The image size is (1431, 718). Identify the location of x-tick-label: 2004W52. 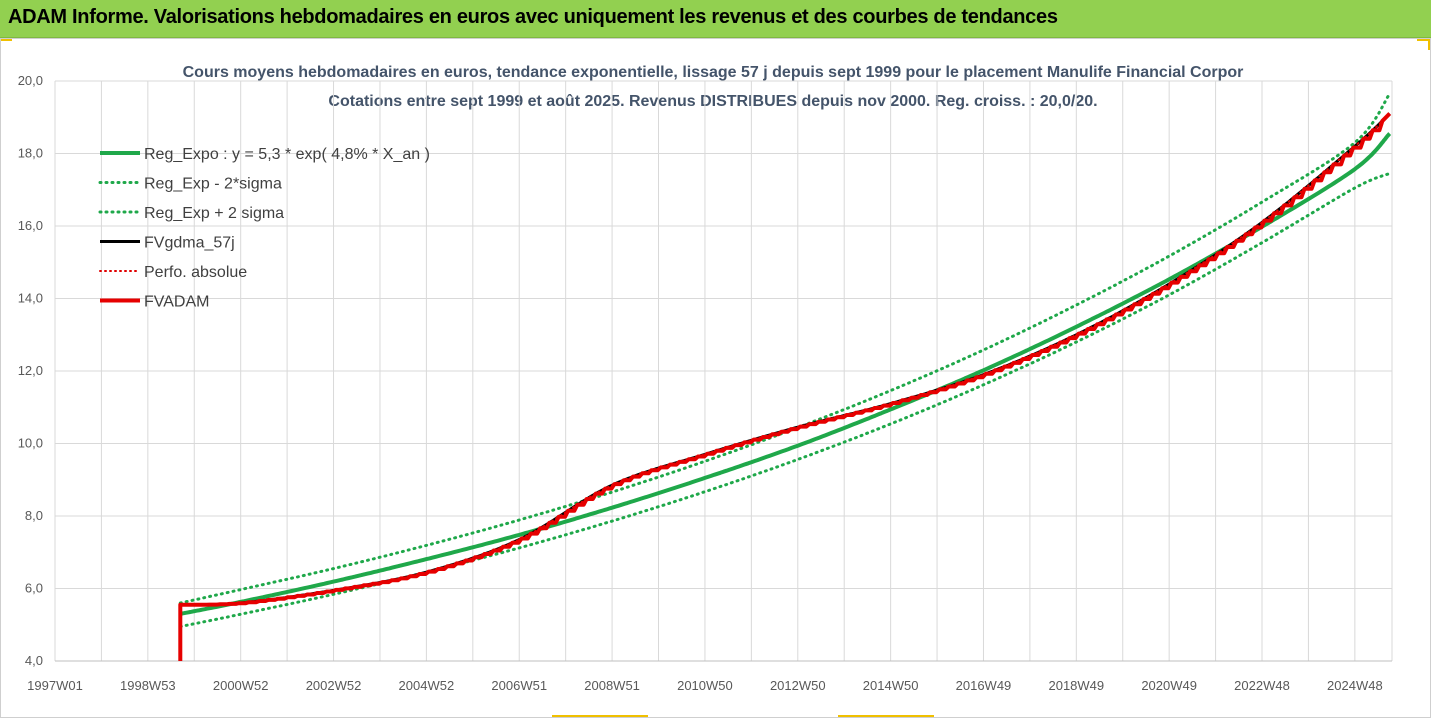
(427, 685).